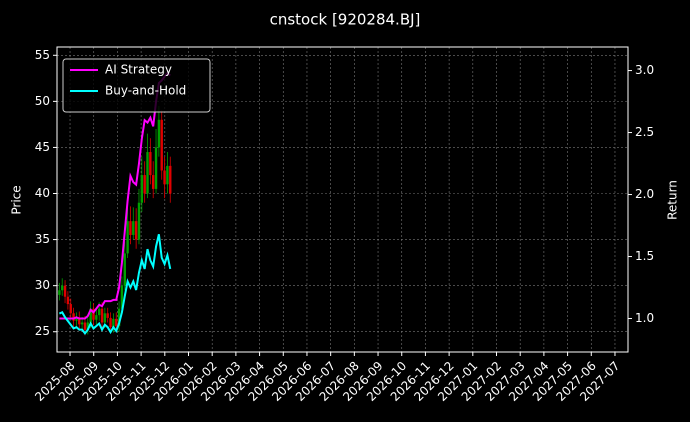 The image size is (690, 422). I want to click on y-tick-label: 45, so click(42, 147).